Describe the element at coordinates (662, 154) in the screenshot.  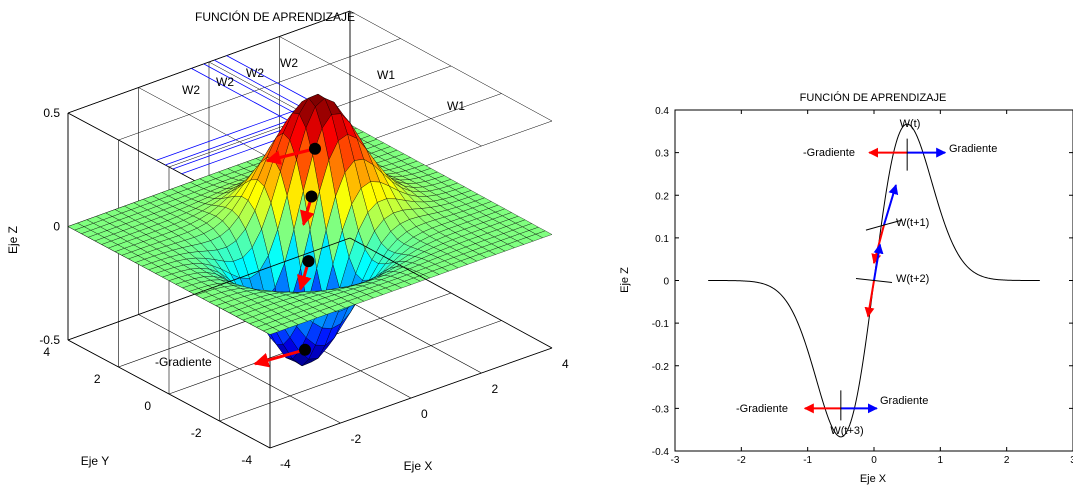
I see `y-tick-label: 0.3` at that location.